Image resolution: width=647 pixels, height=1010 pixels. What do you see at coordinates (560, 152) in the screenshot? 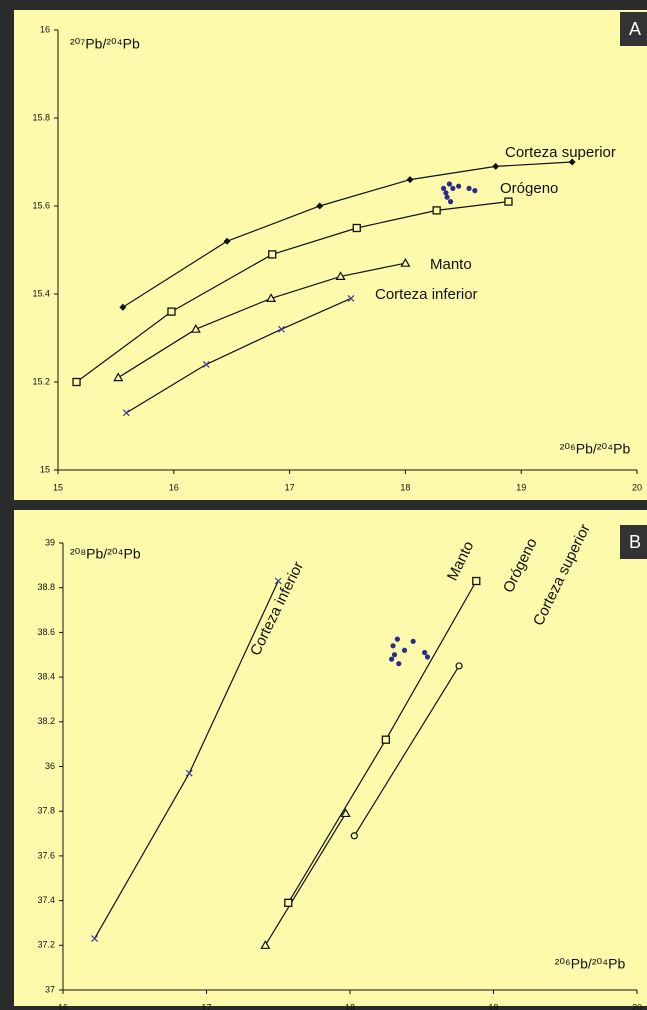
I see `series-label: Corteza superior` at bounding box center [560, 152].